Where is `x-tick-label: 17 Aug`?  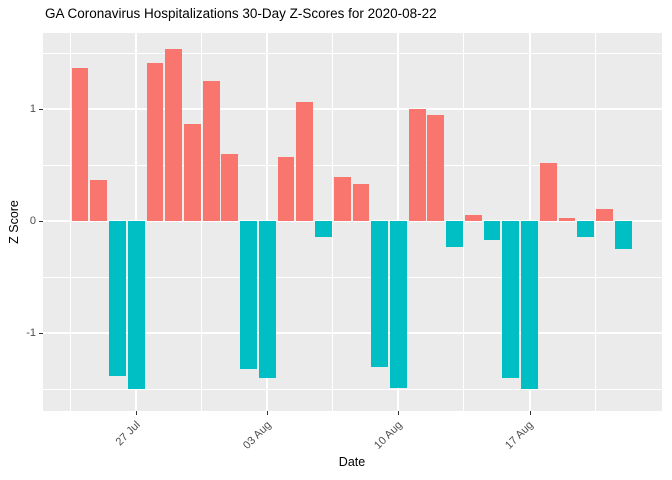
x-tick-label: 17 Aug is located at coordinates (520, 435).